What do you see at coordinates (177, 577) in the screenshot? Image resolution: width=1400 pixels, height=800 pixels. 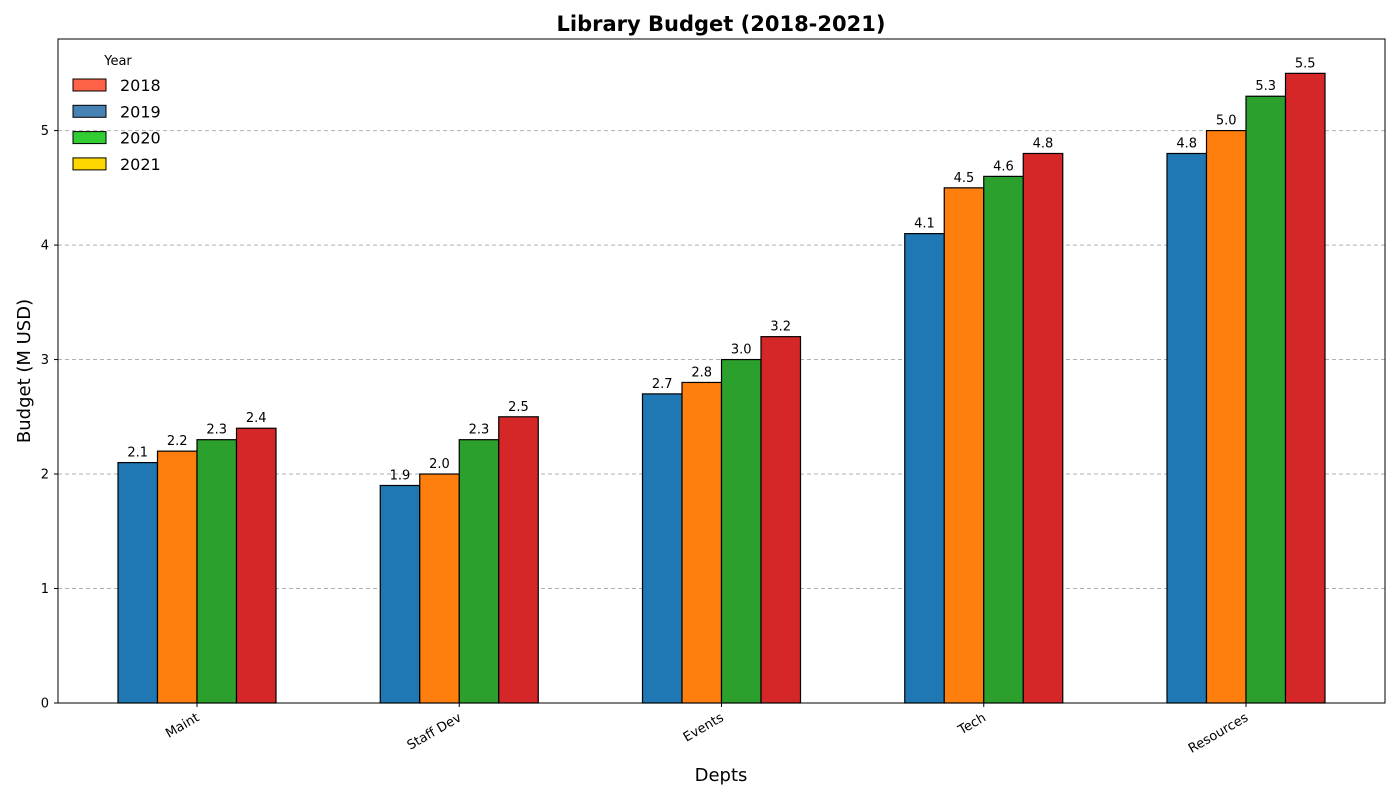 I see `bar-2019-maint` at bounding box center [177, 577].